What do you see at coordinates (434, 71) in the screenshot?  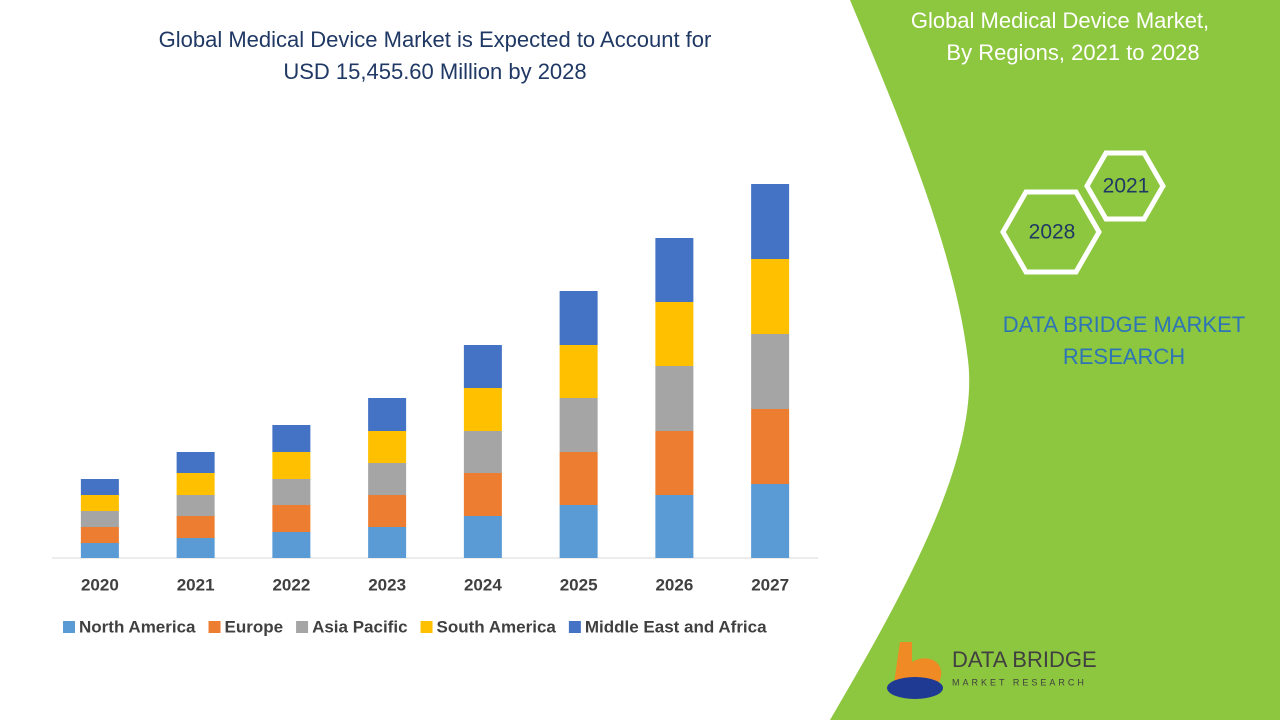 I see `chart-title: USD 15,455.60 Million by 2028` at bounding box center [434, 71].